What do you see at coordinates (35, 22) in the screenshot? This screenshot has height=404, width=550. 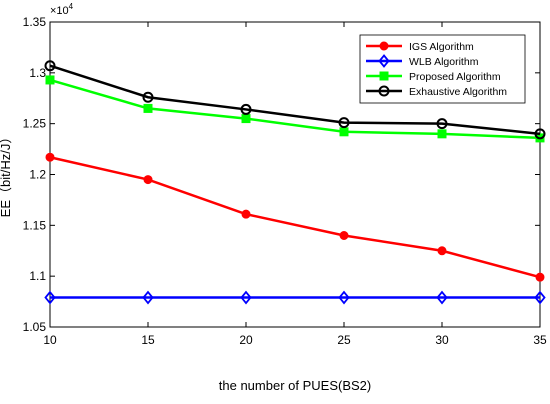 I see `y-tick-label: 1.35` at bounding box center [35, 22].